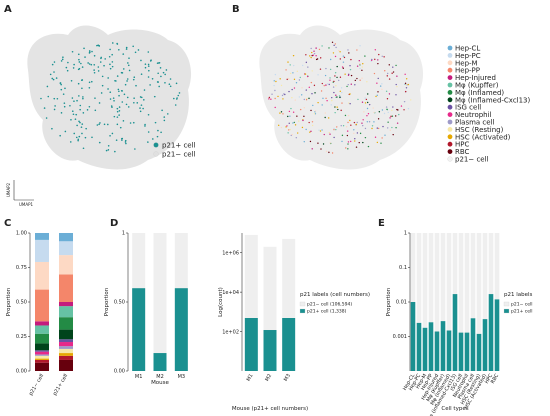  I want to click on legend-label: HSC (Resting), so click(479, 130).